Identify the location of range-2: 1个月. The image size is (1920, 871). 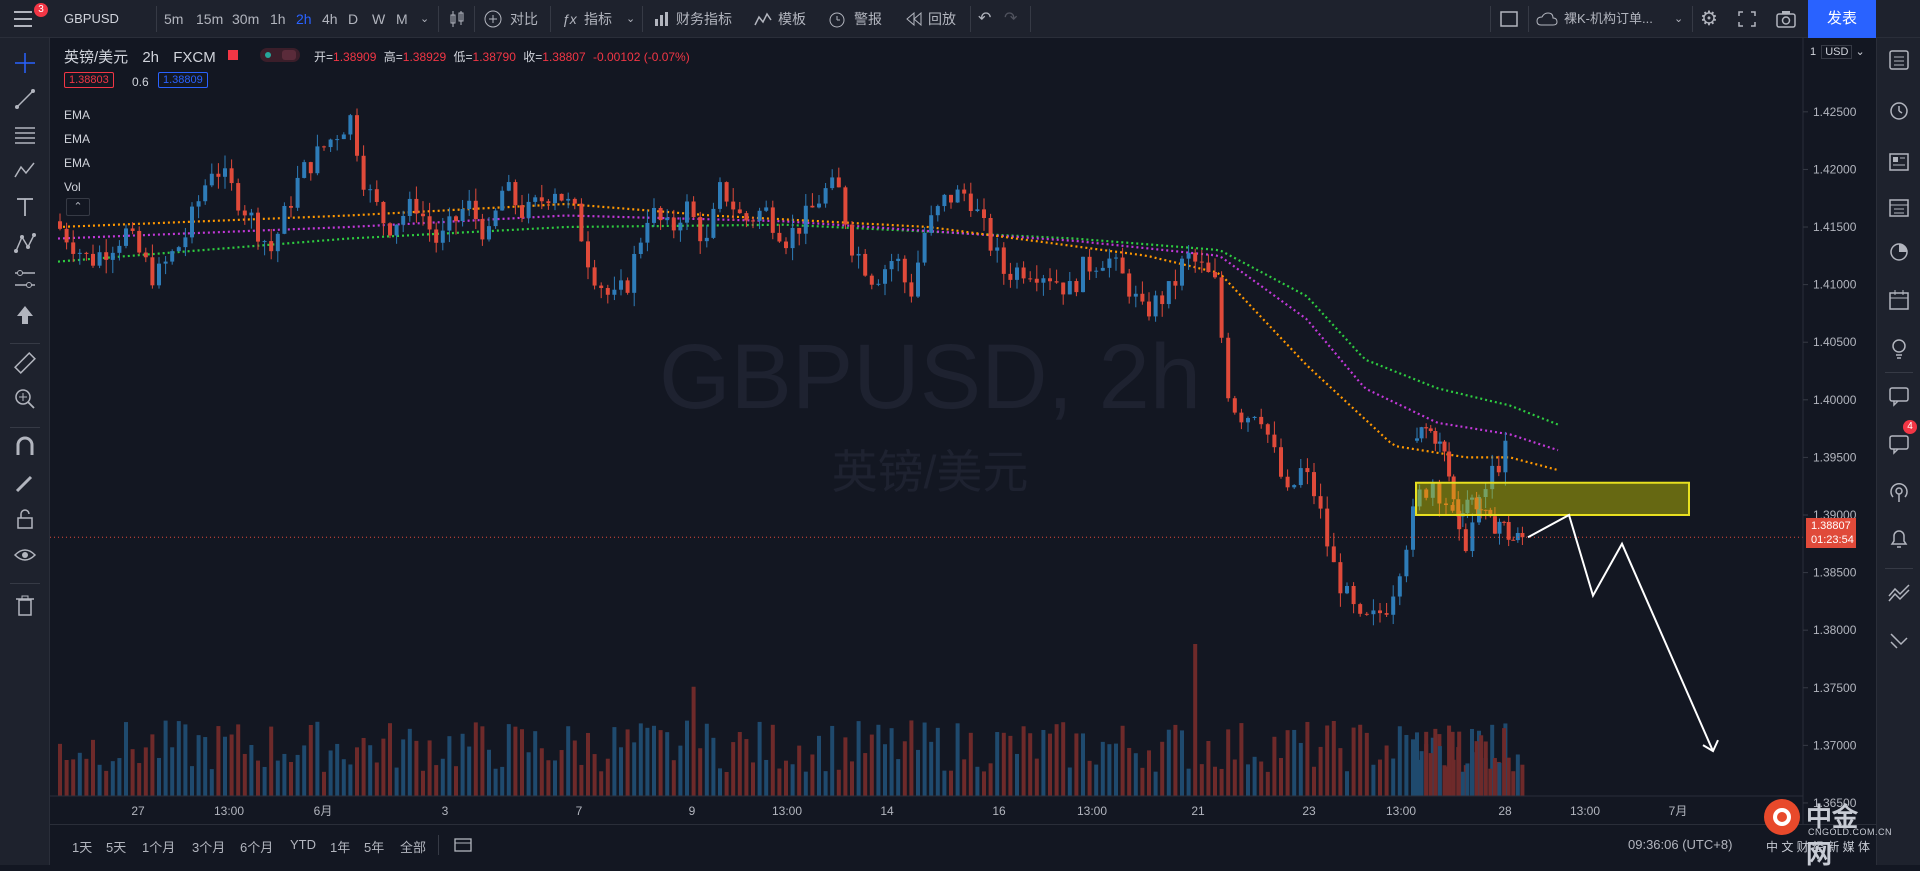
(159, 847).